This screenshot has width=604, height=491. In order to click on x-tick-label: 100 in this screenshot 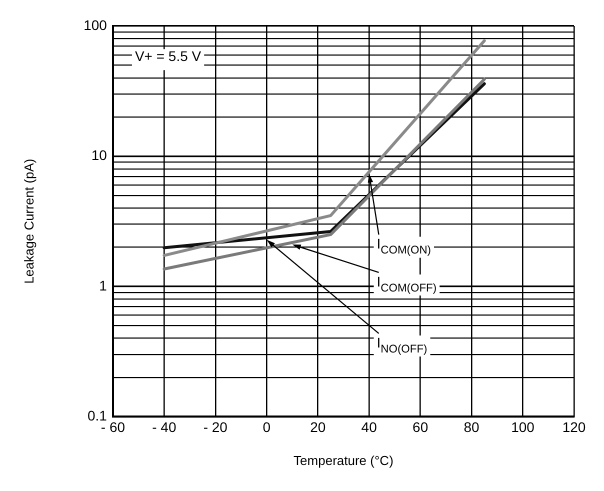, I will do `click(523, 426)`.